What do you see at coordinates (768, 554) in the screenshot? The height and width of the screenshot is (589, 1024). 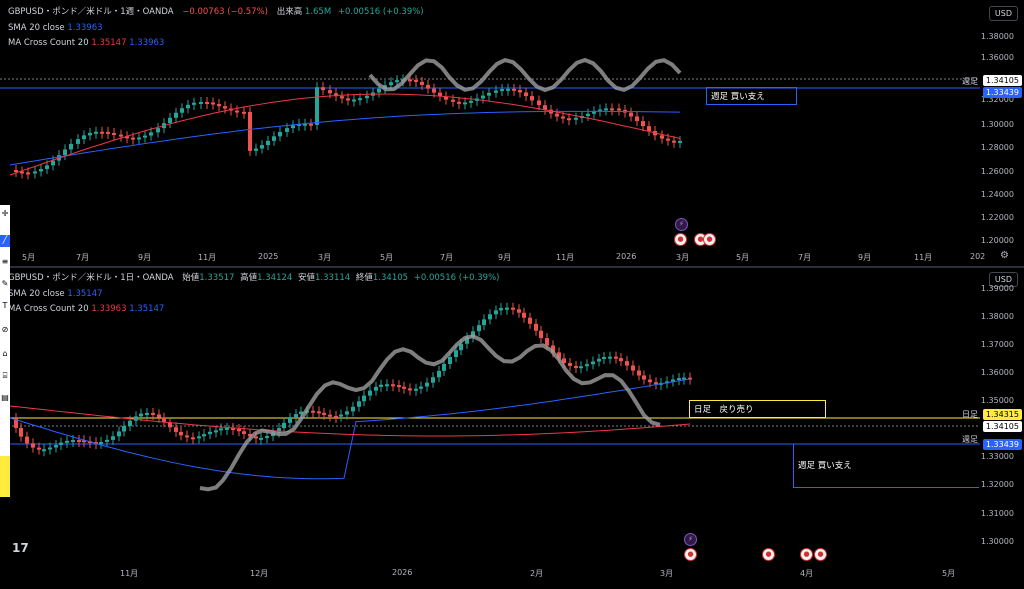 I see `uk-flag-icon: ●` at bounding box center [768, 554].